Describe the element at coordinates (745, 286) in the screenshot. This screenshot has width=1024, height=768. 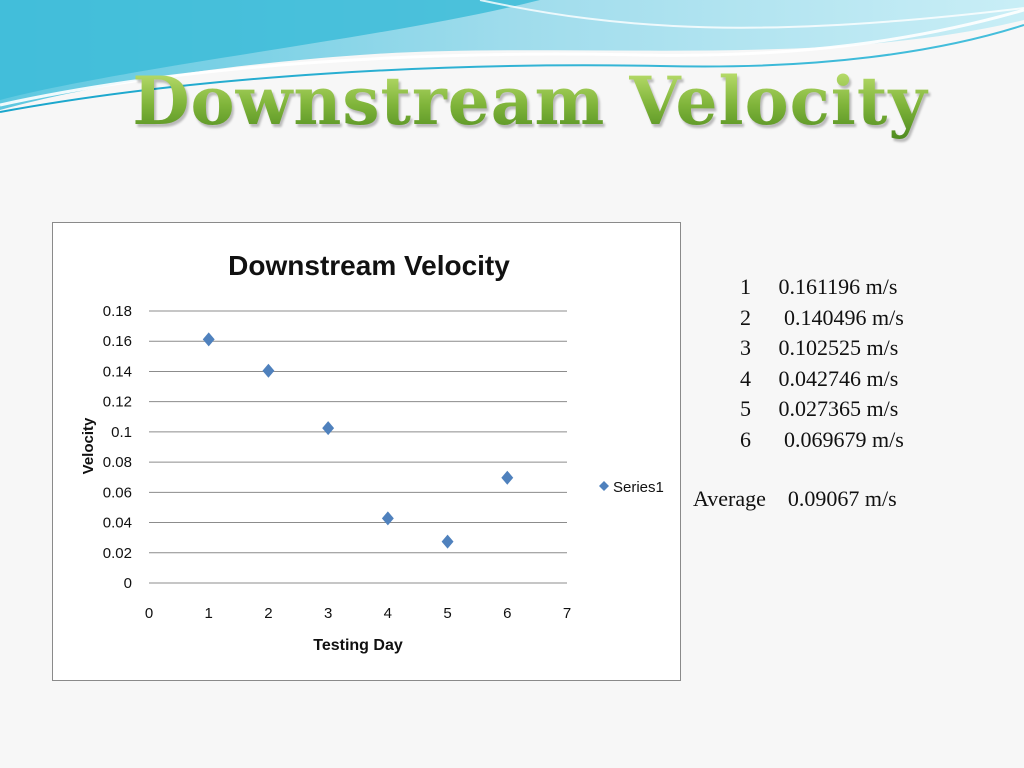
I see `day-number: 1` at that location.